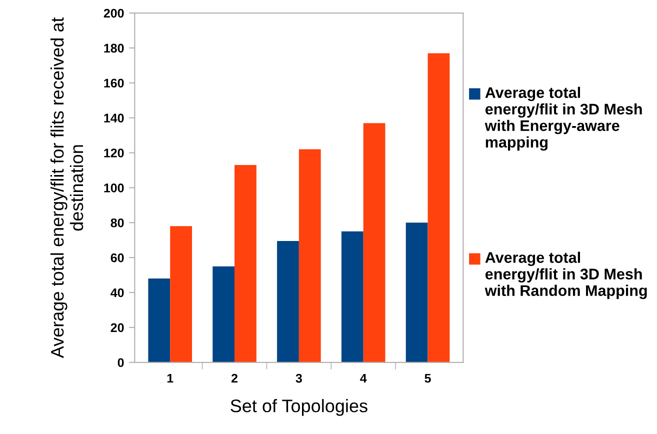  What do you see at coordinates (299, 378) in the screenshot?
I see `x-tick-label: 3` at bounding box center [299, 378].